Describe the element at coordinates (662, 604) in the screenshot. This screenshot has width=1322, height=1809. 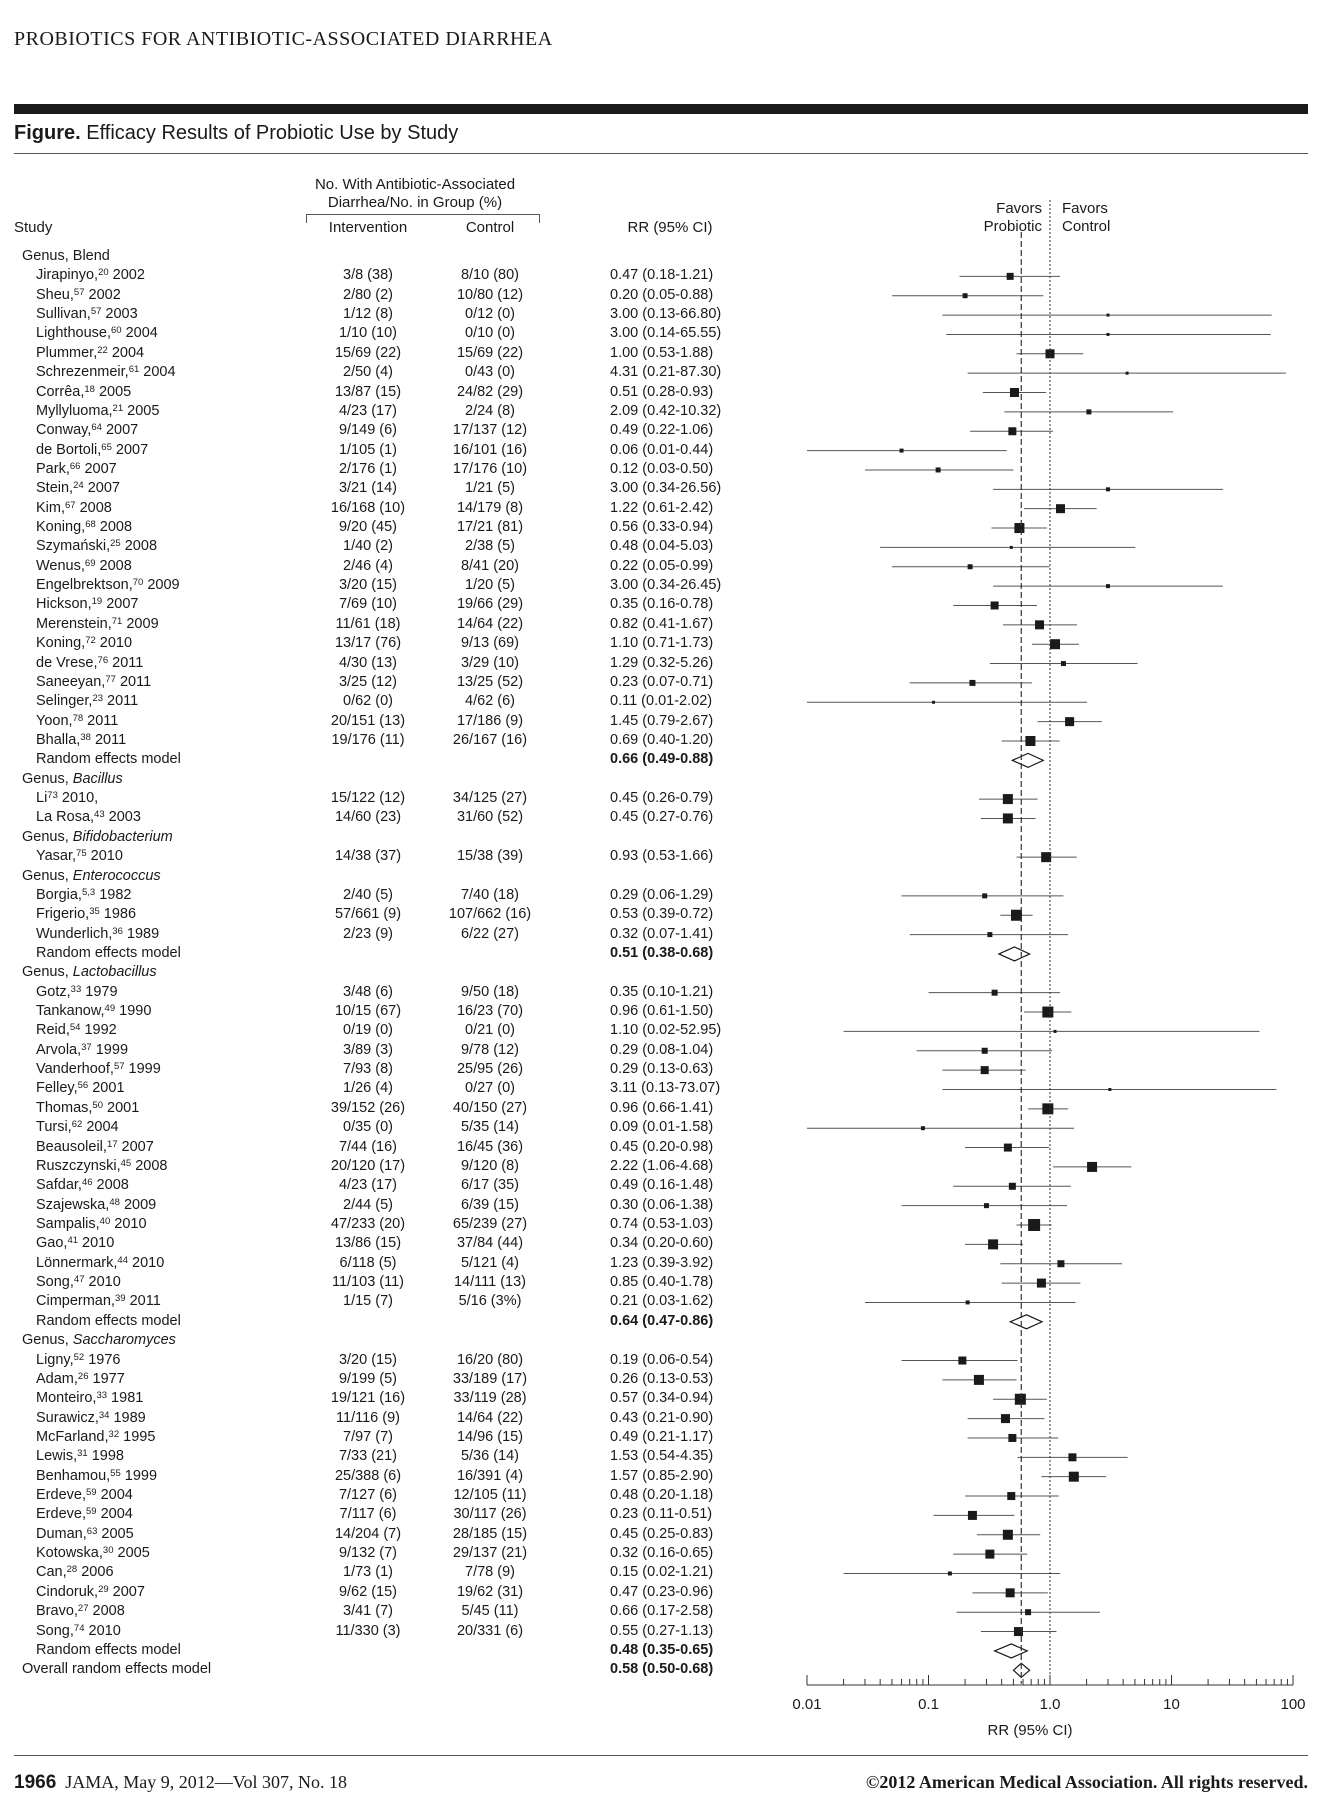
I see `rr-value: 0.35 (0.16-0.78)` at that location.